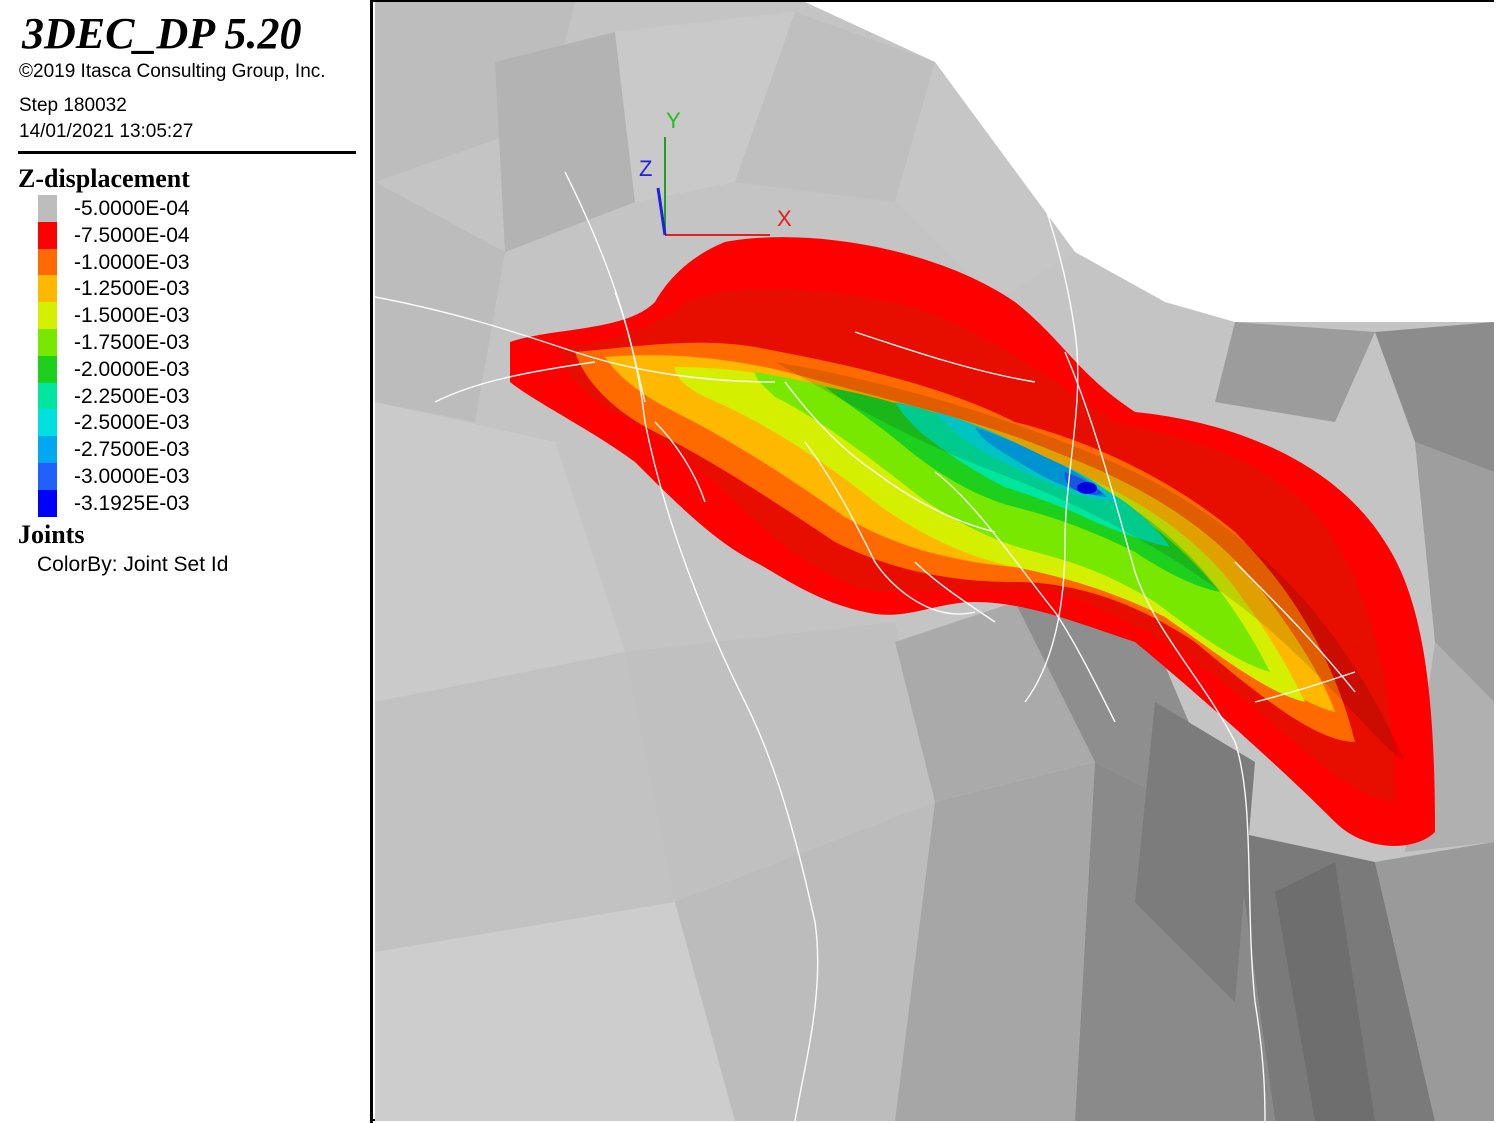  What do you see at coordinates (132, 503) in the screenshot?
I see `legend-level-label: -3.1925E-03` at bounding box center [132, 503].